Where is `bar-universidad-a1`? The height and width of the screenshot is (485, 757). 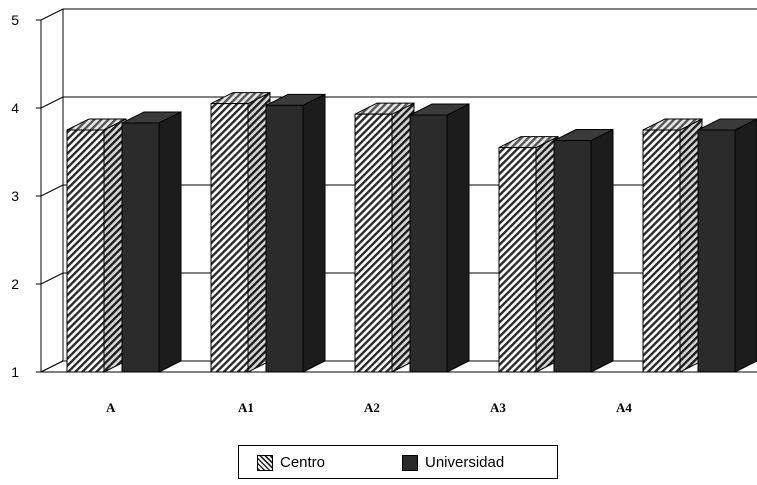
bar-universidad-a1 is located at coordinates (284, 238).